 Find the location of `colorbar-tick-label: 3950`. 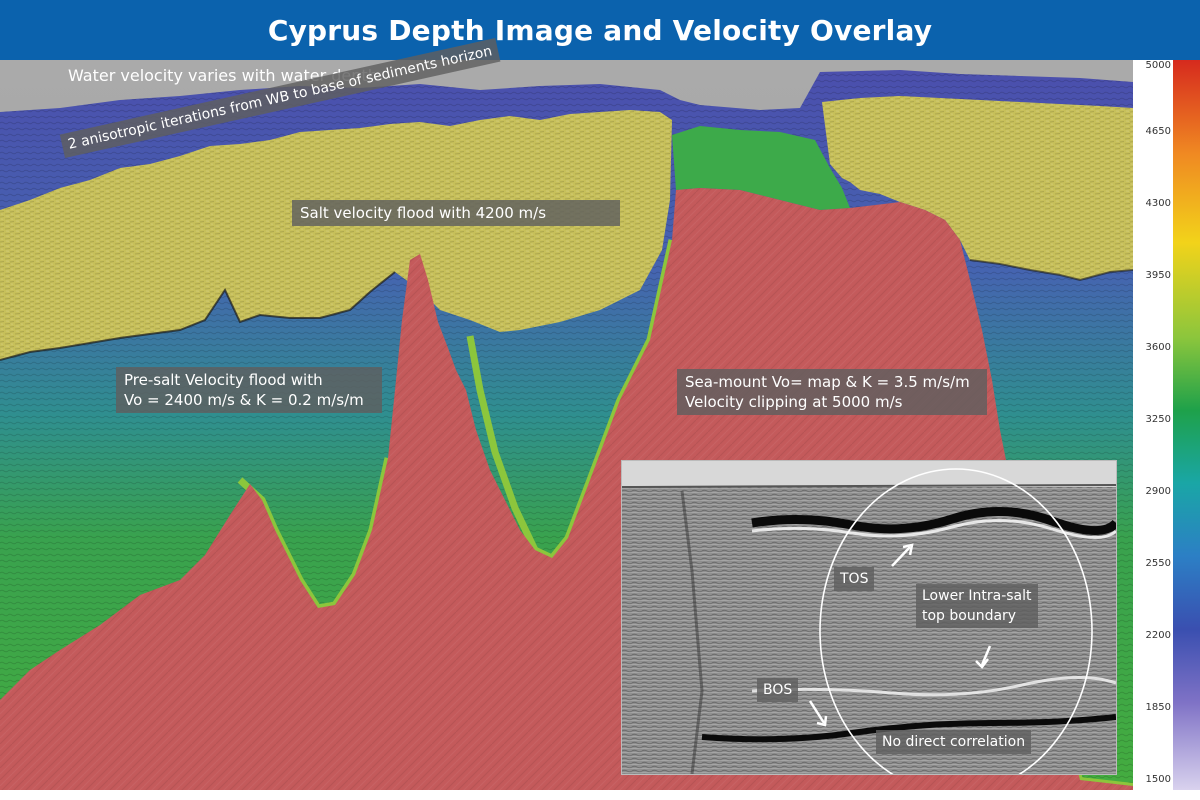

colorbar-tick-label: 3950 is located at coordinates (1158, 275).